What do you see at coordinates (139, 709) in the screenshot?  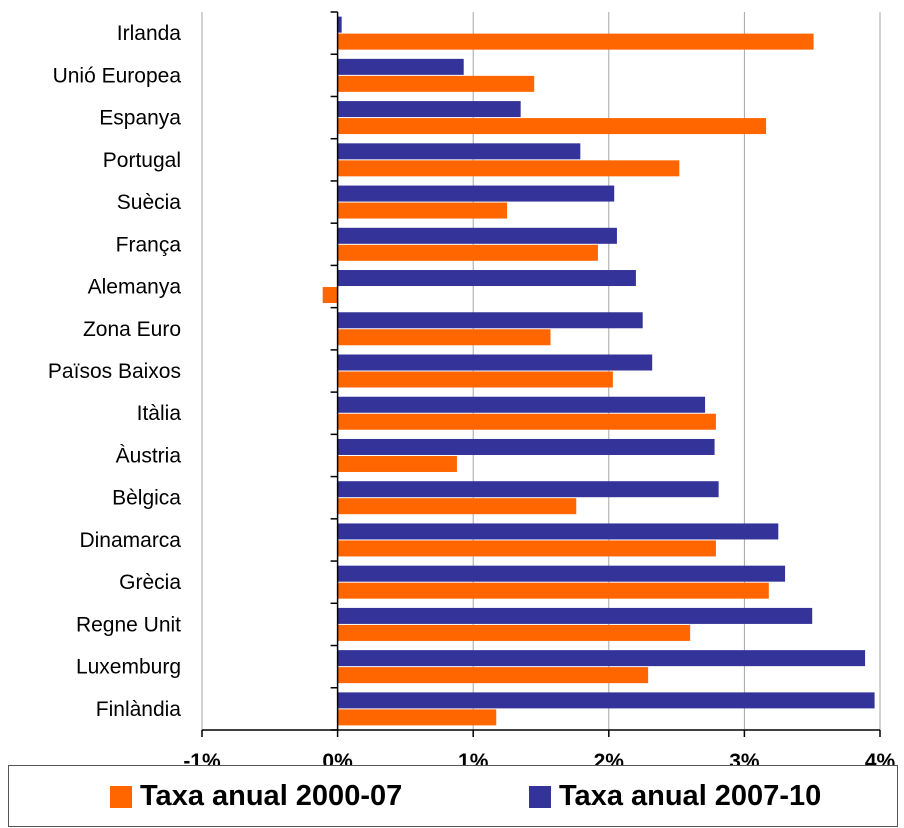 I see `category-label: Finlàndia` at bounding box center [139, 709].